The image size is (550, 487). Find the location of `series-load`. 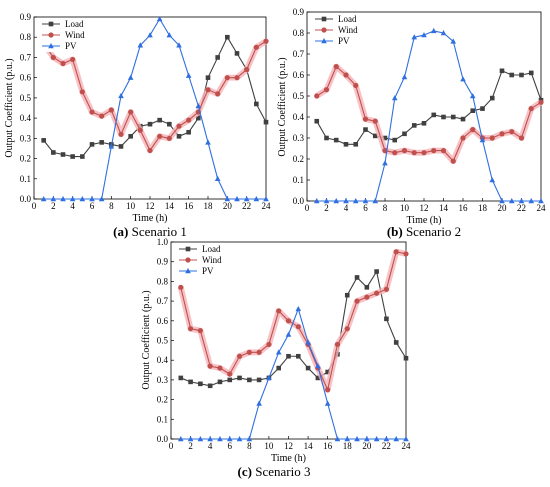

series-load is located at coordinates (293, 329).